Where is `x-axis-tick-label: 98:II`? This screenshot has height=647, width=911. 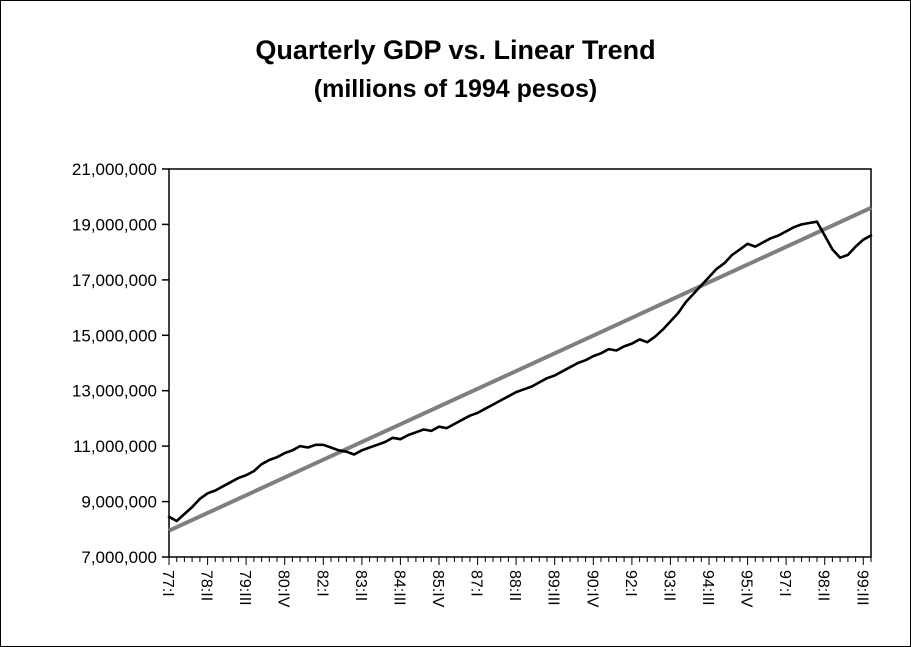 x-axis-tick-label: 98:II is located at coordinates (823, 585).